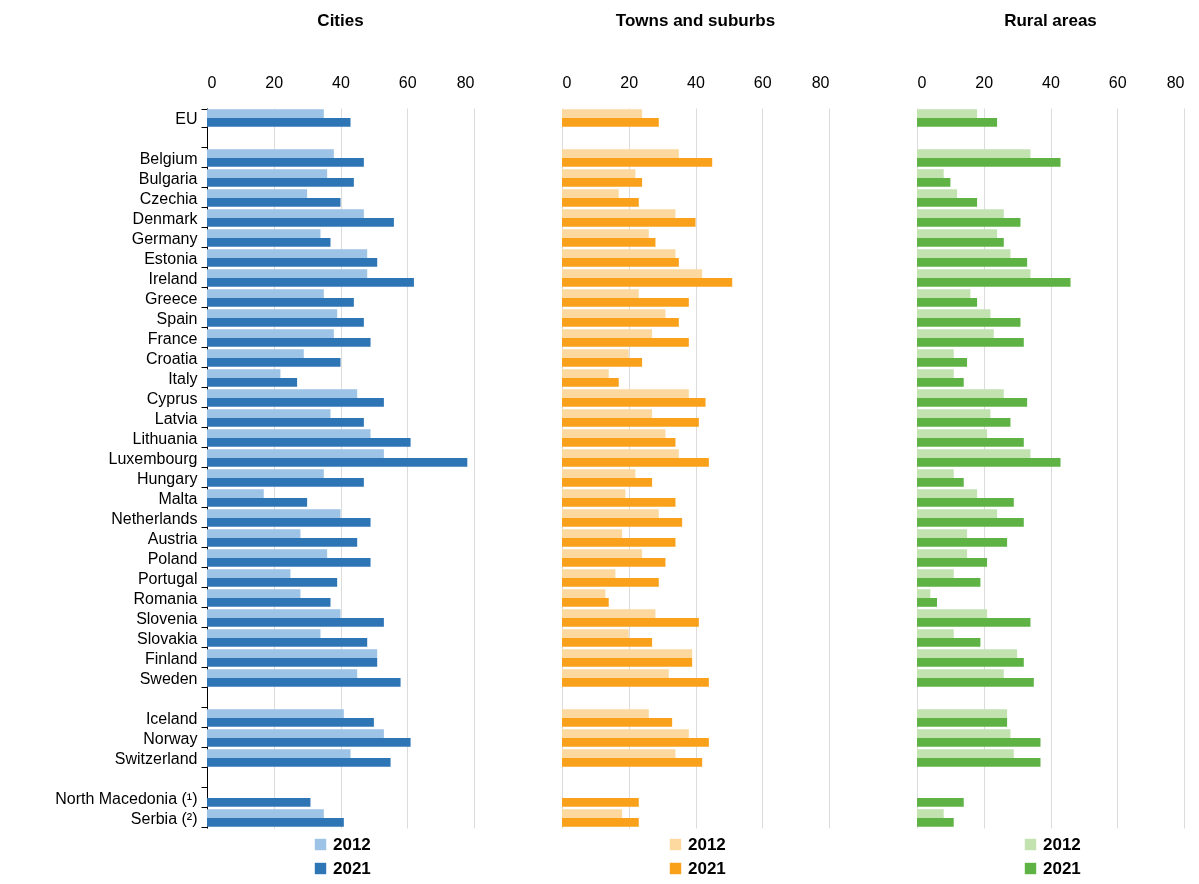  I want to click on y-tick-label: Serbia (²), so click(164, 818).